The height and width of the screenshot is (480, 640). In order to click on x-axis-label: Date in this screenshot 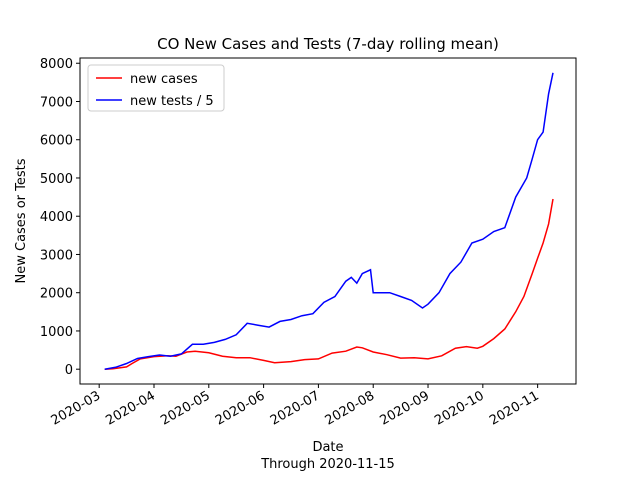, I will do `click(327, 447)`.